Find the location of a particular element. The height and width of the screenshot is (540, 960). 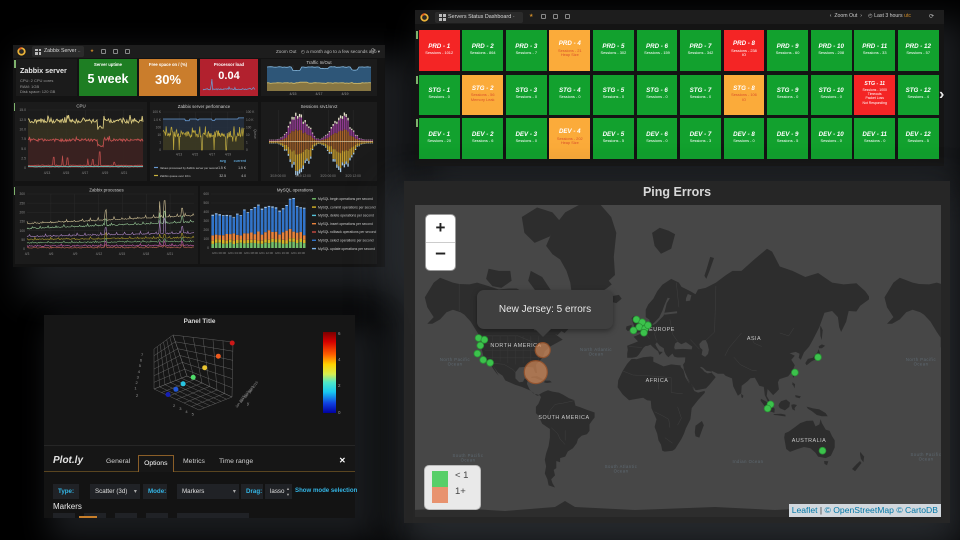

svg-text:MySQL commit operations per se: MySQL commit operations per second is located at coordinates (347, 207).